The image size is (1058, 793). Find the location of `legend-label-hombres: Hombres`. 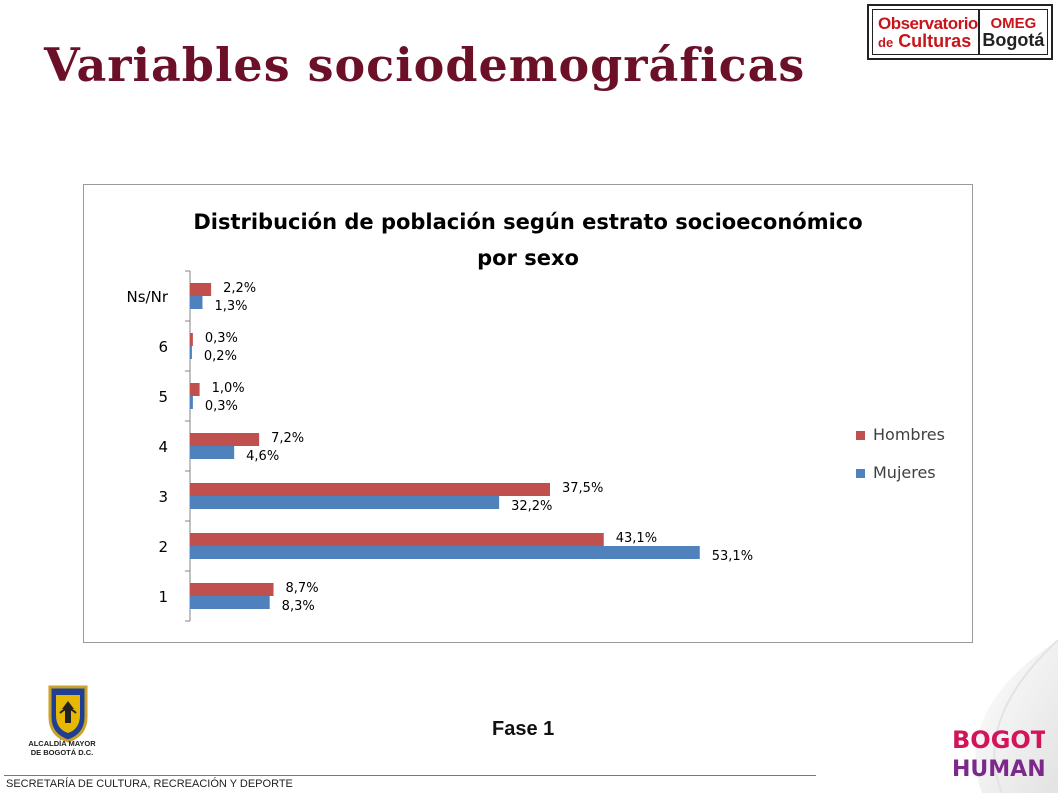

legend-label-hombres: Hombres is located at coordinates (909, 434).